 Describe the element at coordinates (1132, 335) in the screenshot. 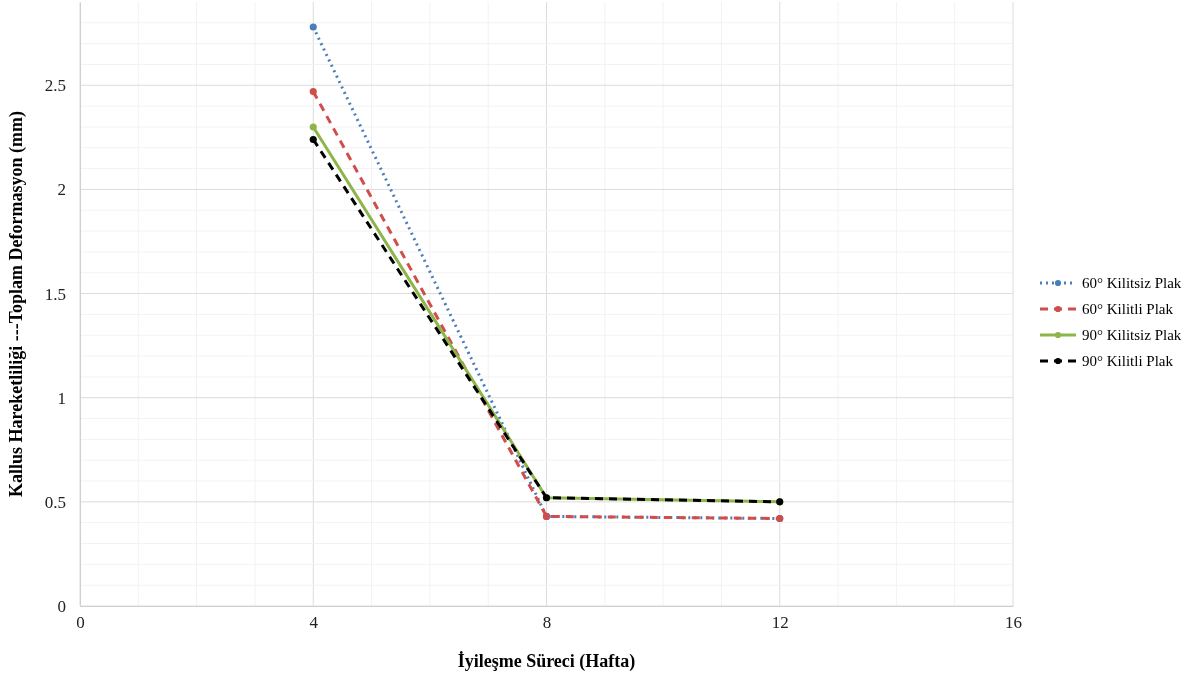

I see `legend-label: 90° Kilitsiz Plak` at that location.